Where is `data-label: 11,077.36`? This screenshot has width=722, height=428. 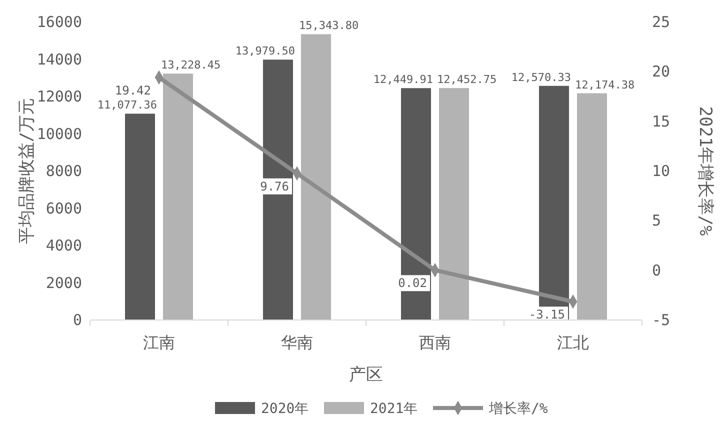 data-label: 11,077.36 is located at coordinates (127, 105).